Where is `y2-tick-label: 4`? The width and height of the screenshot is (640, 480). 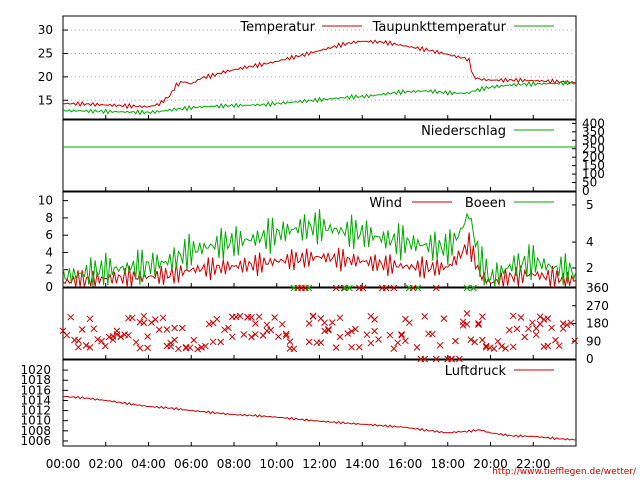
y2-tick-label: 4 is located at coordinates (590, 242).